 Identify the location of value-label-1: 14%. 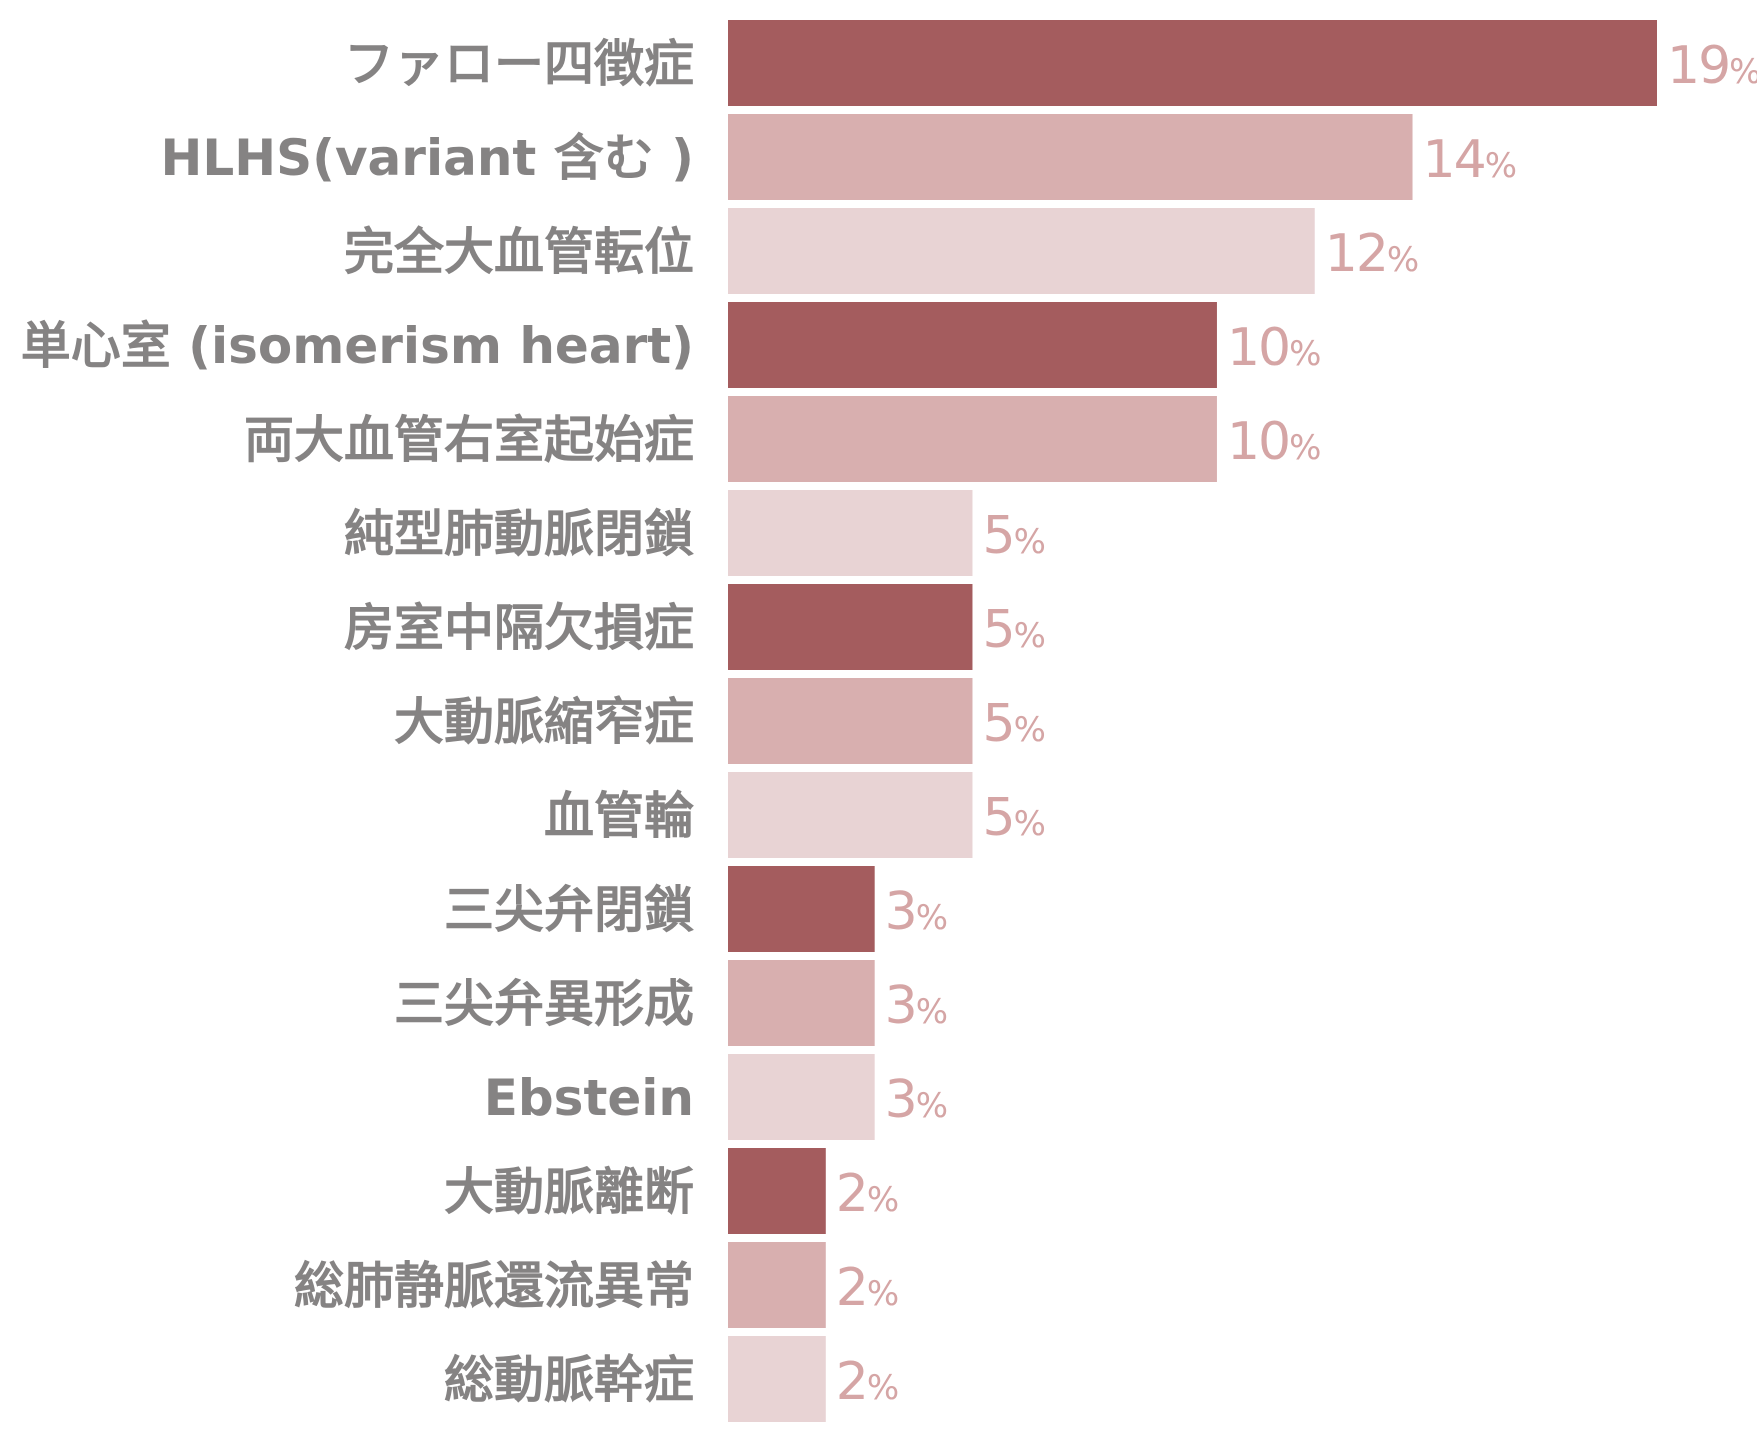
(1469, 160).